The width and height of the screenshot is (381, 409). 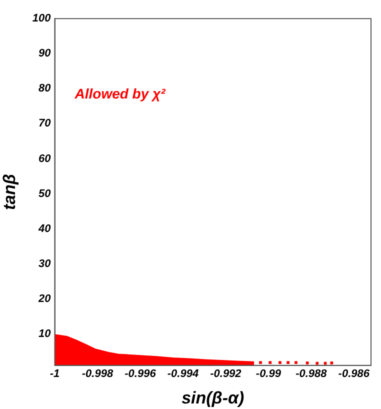 I want to click on y-tick-label: 80, so click(x=45, y=88).